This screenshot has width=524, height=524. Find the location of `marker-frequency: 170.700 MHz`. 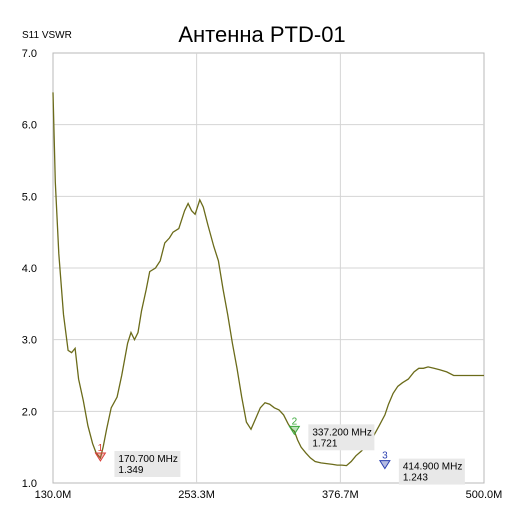

marker-frequency: 170.700 MHz is located at coordinates (147, 459).